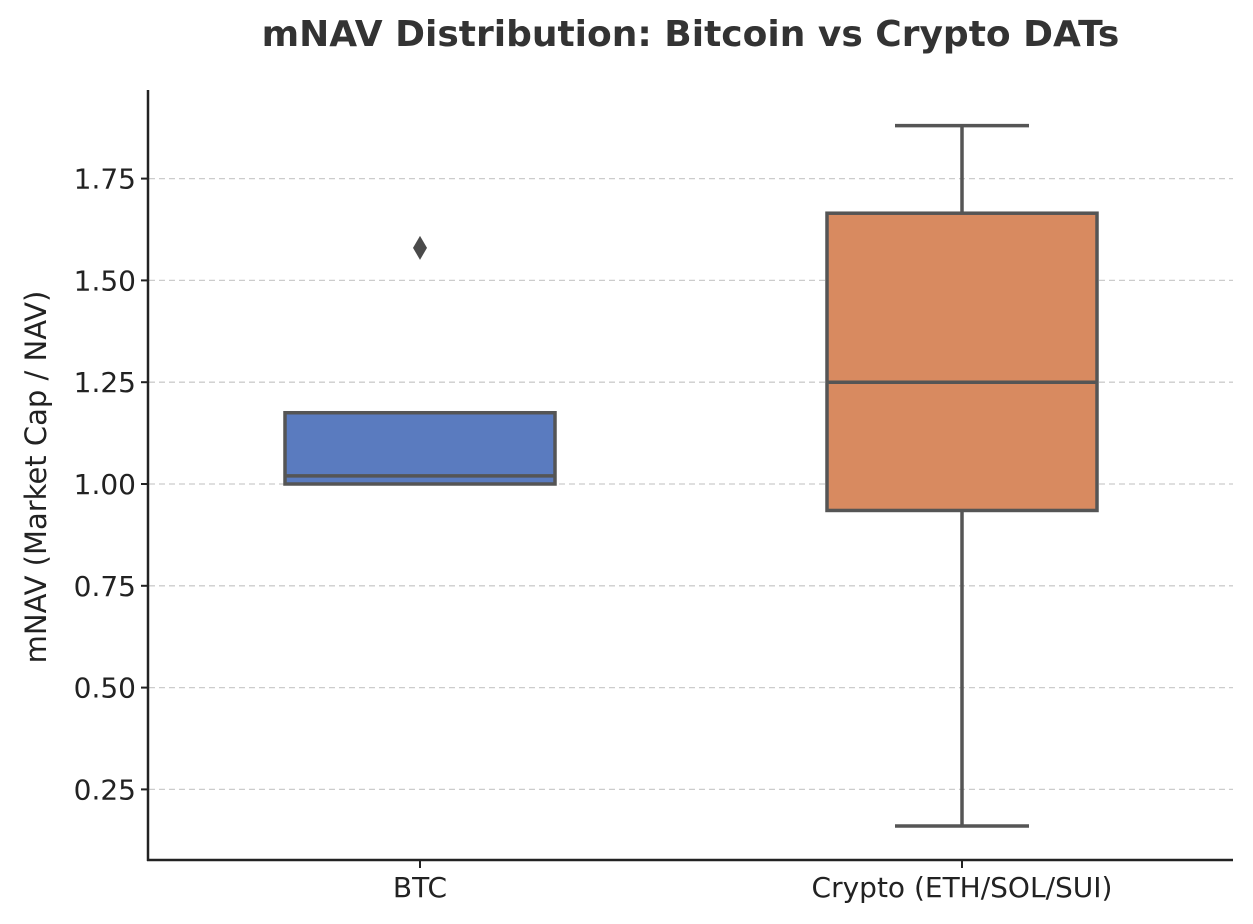  I want to click on outlier-marker, so click(420, 247).